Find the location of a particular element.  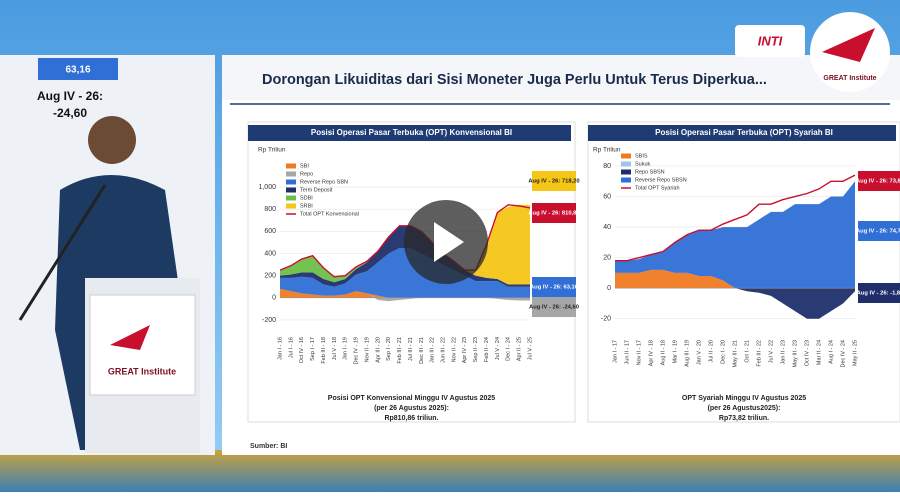

caption: (per 26 Agustus2025): is located at coordinates (744, 408).